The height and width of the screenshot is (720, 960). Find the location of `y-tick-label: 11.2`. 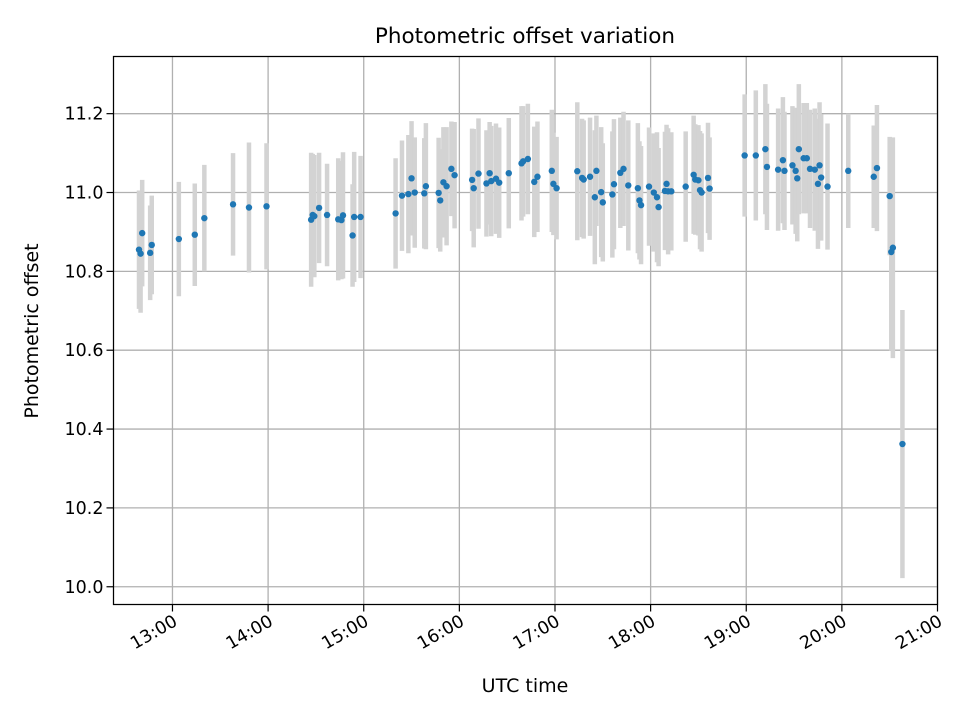

y-tick-label: 11.2 is located at coordinates (84, 115).